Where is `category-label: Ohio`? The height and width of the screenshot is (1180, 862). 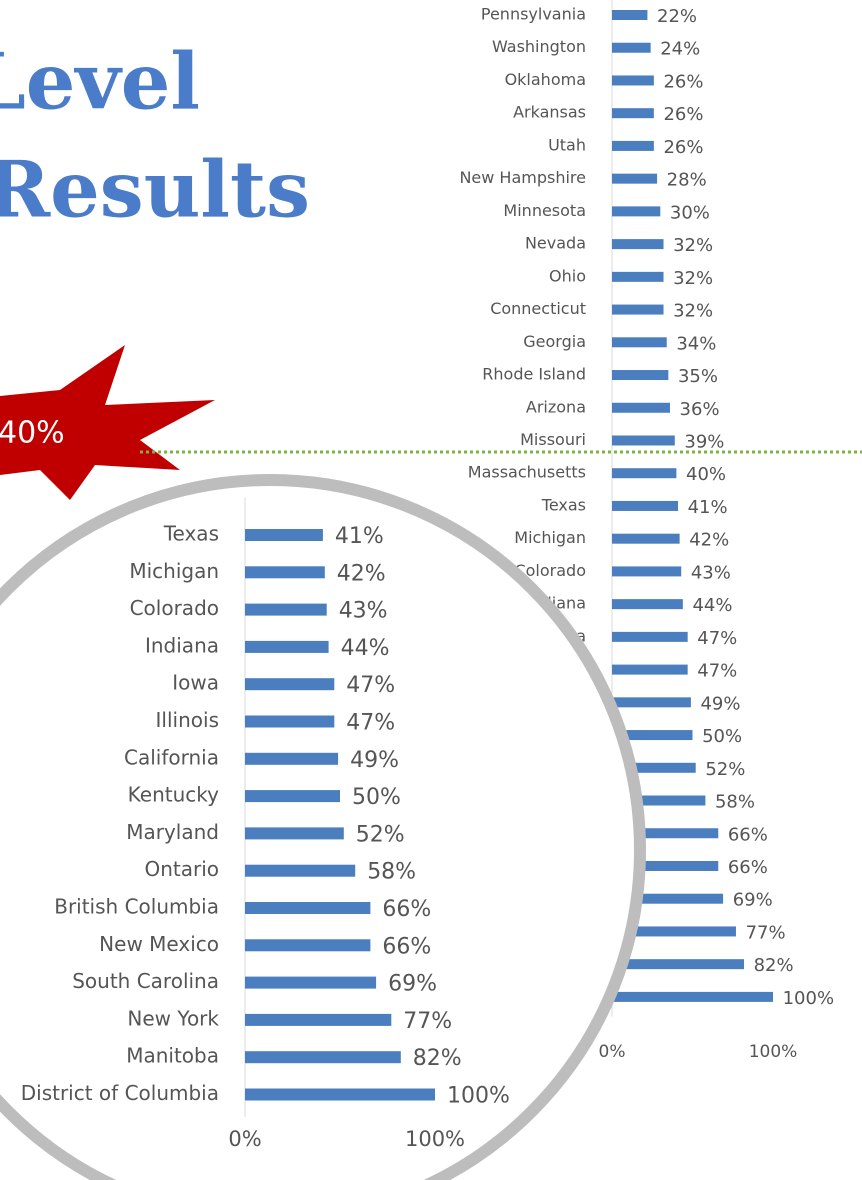 category-label: Ohio is located at coordinates (567, 275).